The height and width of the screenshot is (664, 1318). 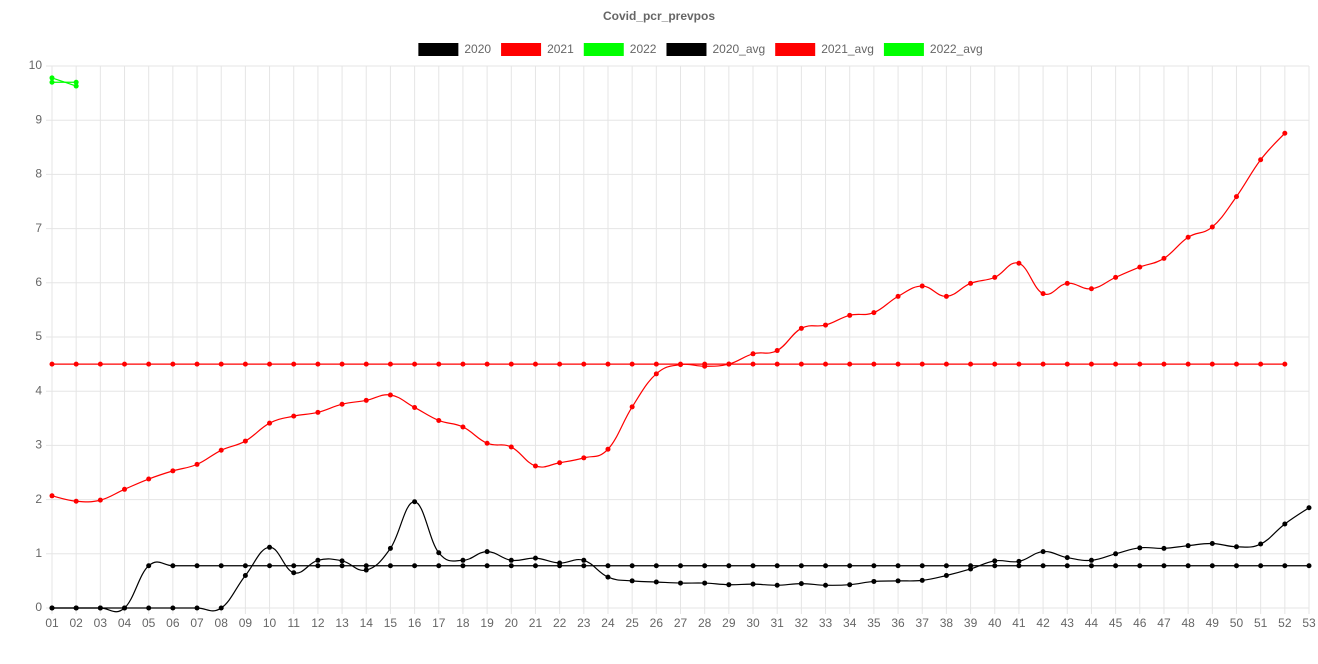 What do you see at coordinates (101, 623) in the screenshot?
I see `x-tick-label: 03` at bounding box center [101, 623].